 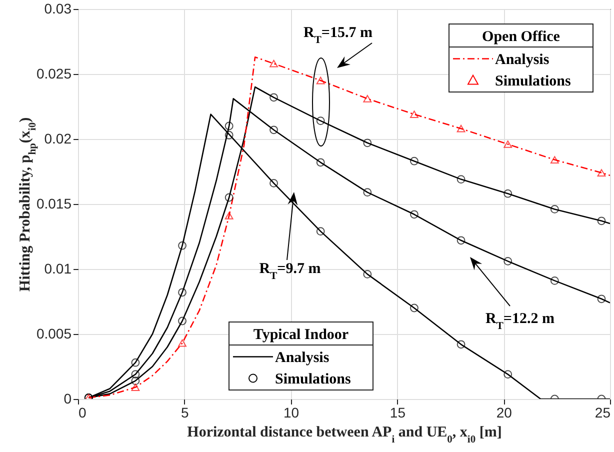 What do you see at coordinates (504, 412) in the screenshot?
I see `x-tick-label: 20` at bounding box center [504, 412].